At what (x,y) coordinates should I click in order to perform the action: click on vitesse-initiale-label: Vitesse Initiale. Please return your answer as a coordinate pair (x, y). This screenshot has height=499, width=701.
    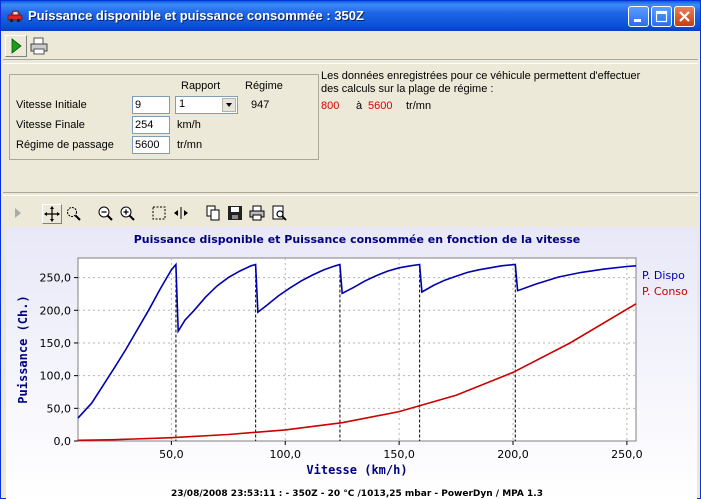
    Looking at the image, I should click on (51, 105).